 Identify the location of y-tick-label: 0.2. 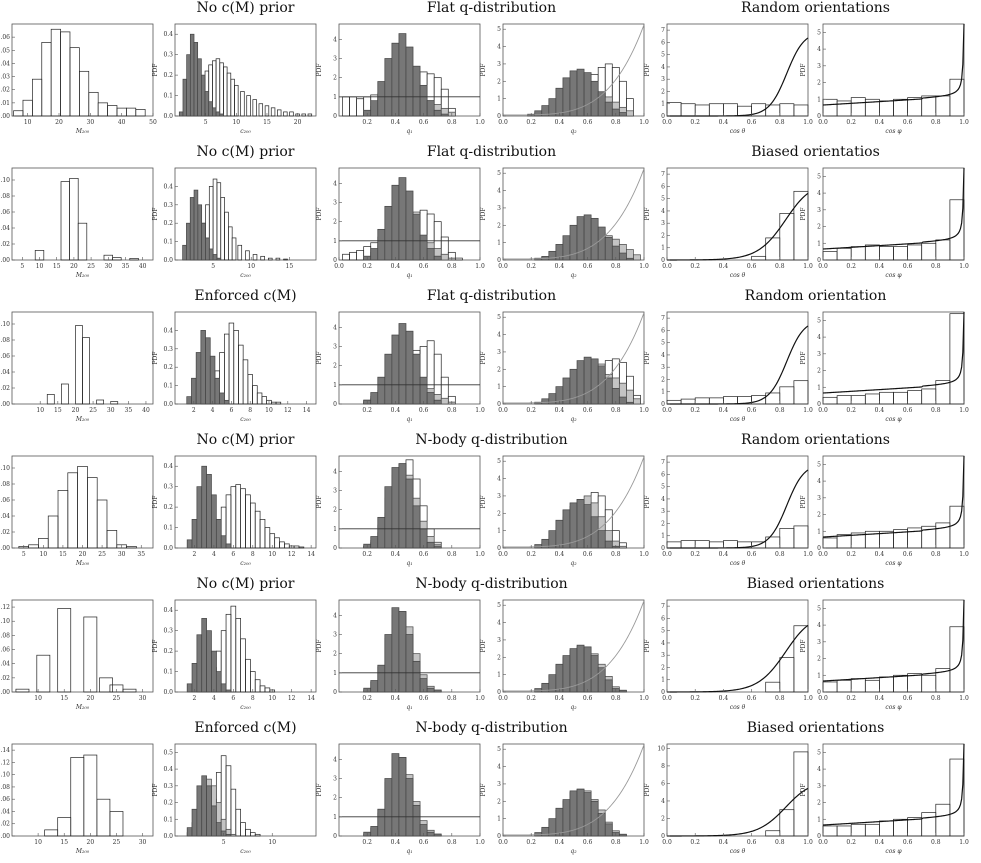
(168, 651).